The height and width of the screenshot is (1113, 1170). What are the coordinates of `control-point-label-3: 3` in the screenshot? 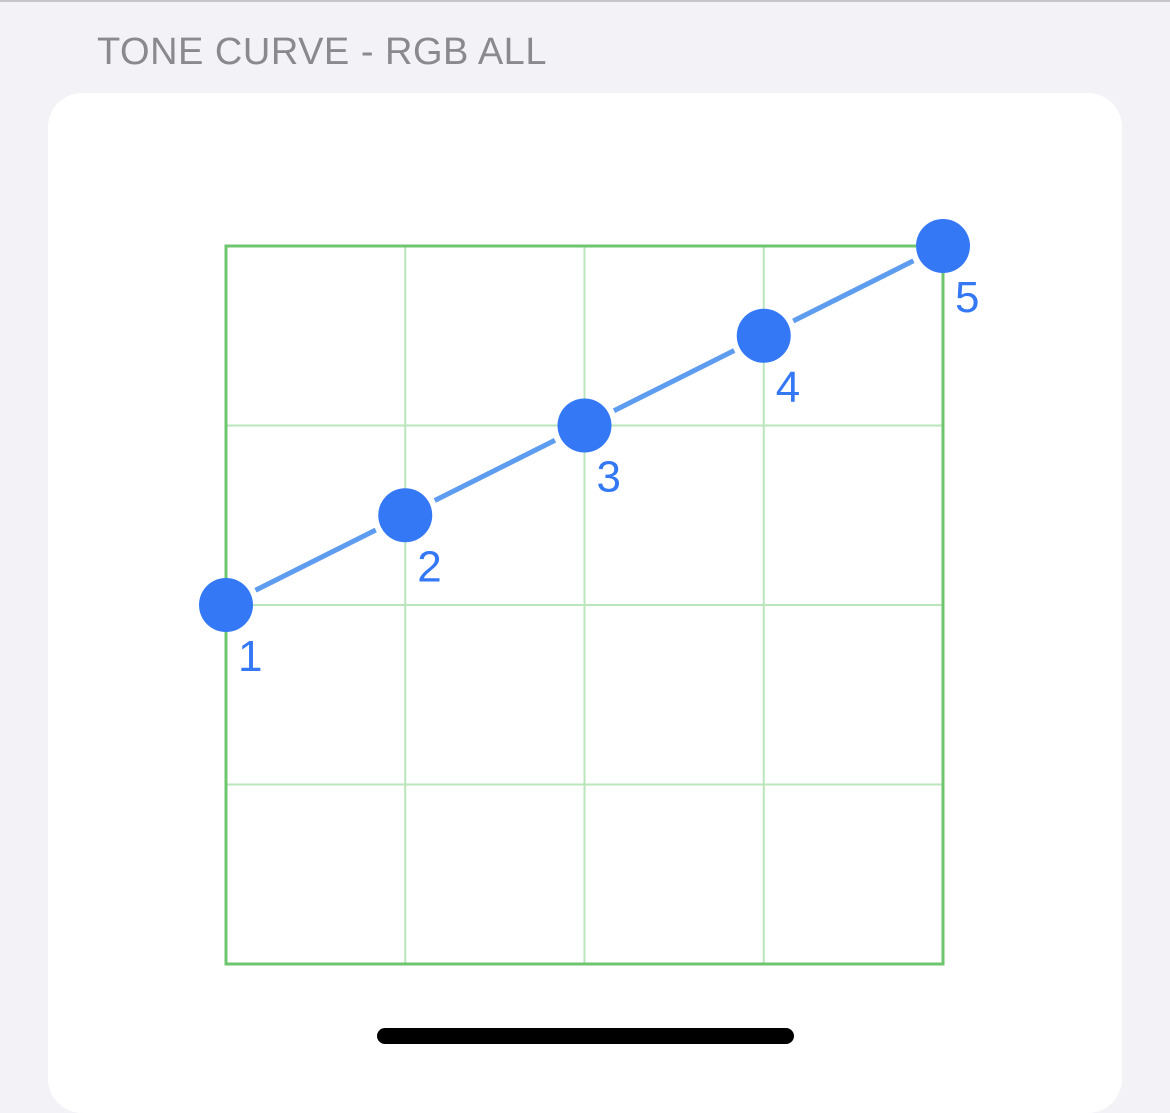 It's located at (609, 477).